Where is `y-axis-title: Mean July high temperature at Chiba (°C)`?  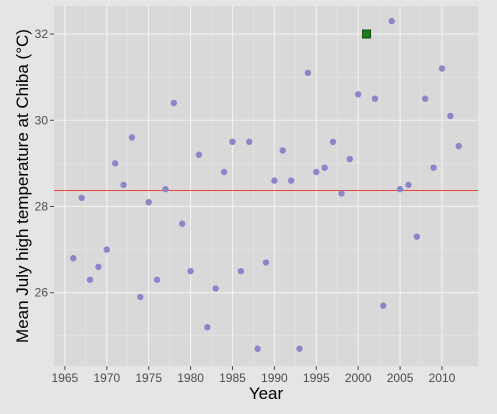
y-axis-title: Mean July high temperature at Chiba (°C) is located at coordinates (22, 186).